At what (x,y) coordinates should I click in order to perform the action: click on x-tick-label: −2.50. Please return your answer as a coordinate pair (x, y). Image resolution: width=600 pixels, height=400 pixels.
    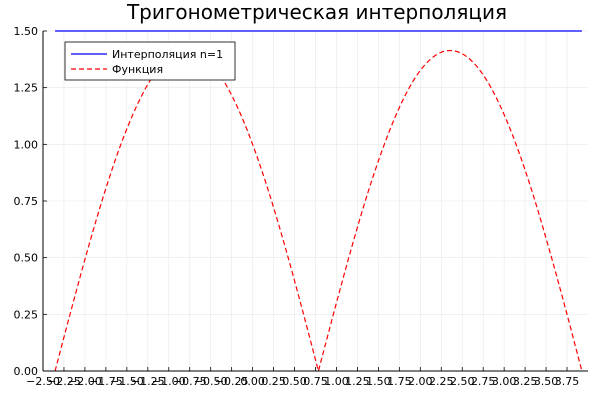
    Looking at the image, I should click on (43, 381).